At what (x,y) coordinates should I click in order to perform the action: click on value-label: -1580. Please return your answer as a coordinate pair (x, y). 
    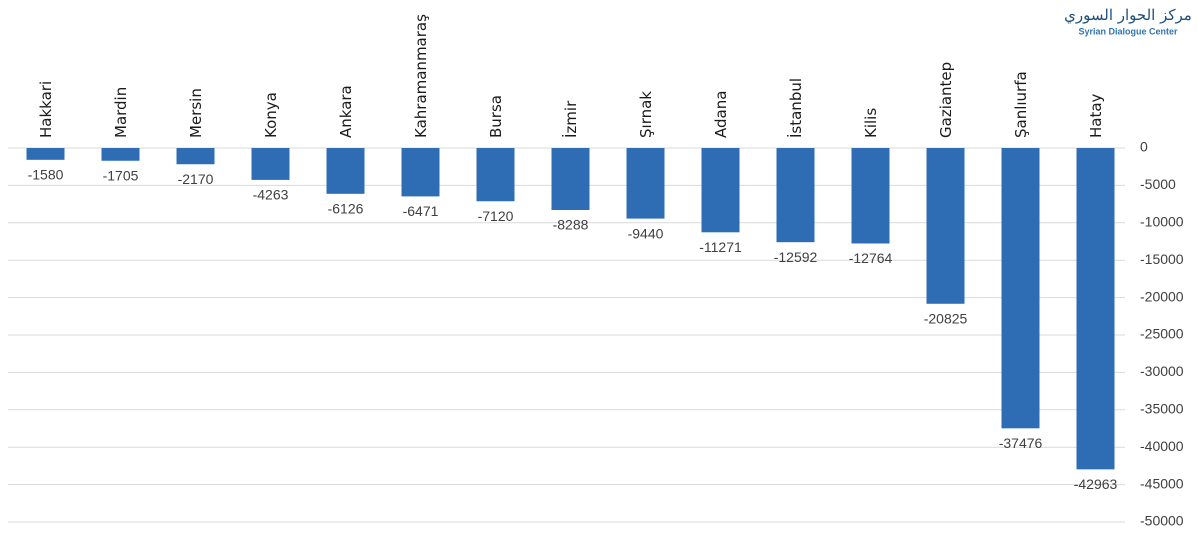
    Looking at the image, I should click on (46, 175).